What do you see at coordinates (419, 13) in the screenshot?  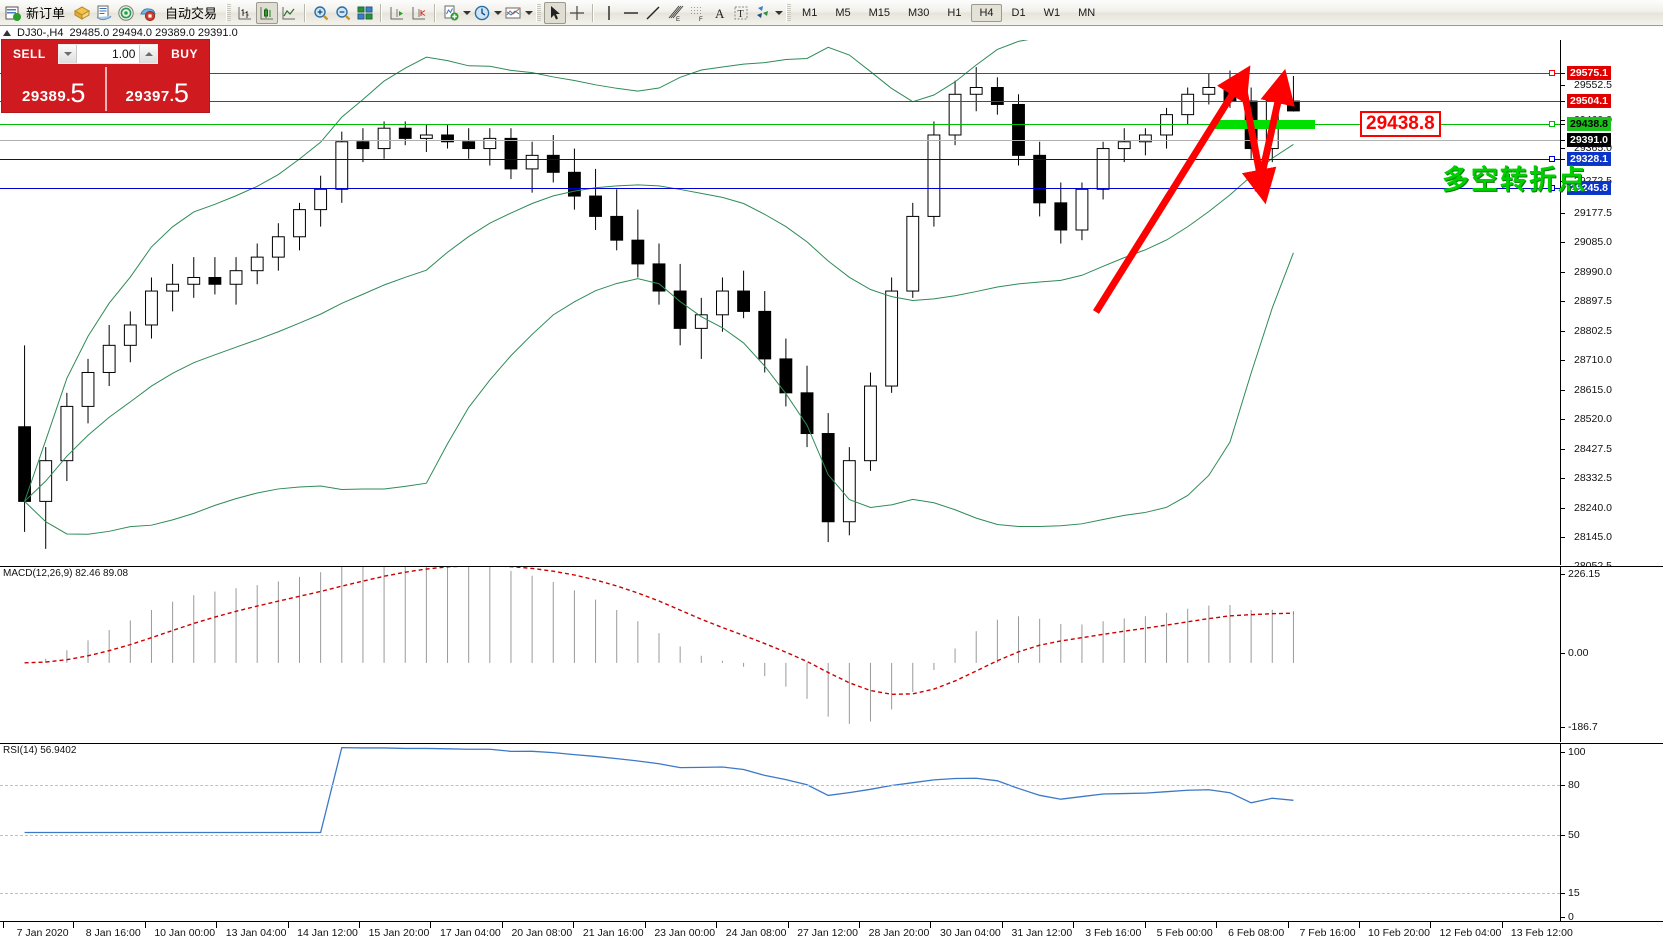 I see `chart-shift-button` at bounding box center [419, 13].